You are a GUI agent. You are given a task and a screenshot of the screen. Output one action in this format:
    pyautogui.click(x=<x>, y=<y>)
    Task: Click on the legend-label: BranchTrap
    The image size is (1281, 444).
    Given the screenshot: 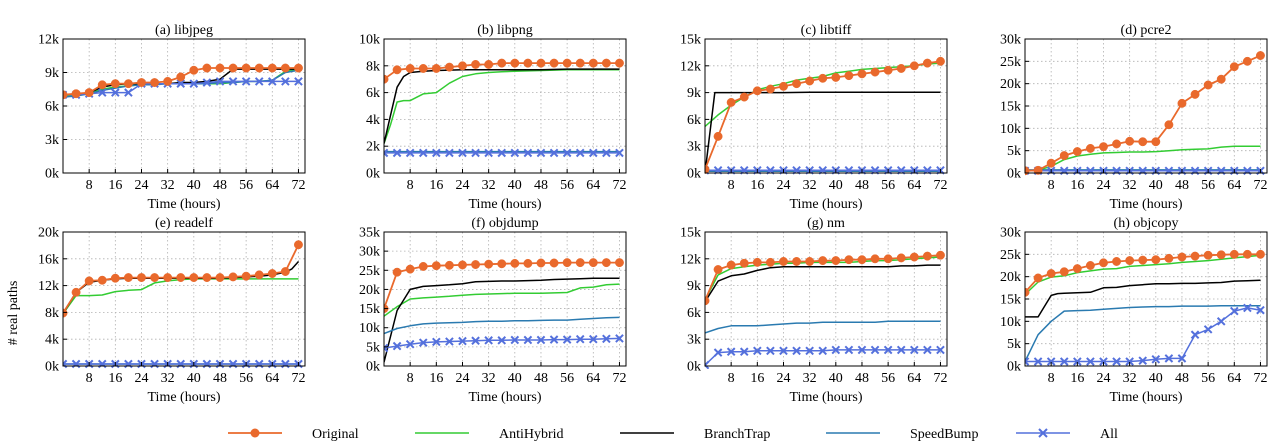 What is the action you would take?
    pyautogui.click(x=737, y=434)
    